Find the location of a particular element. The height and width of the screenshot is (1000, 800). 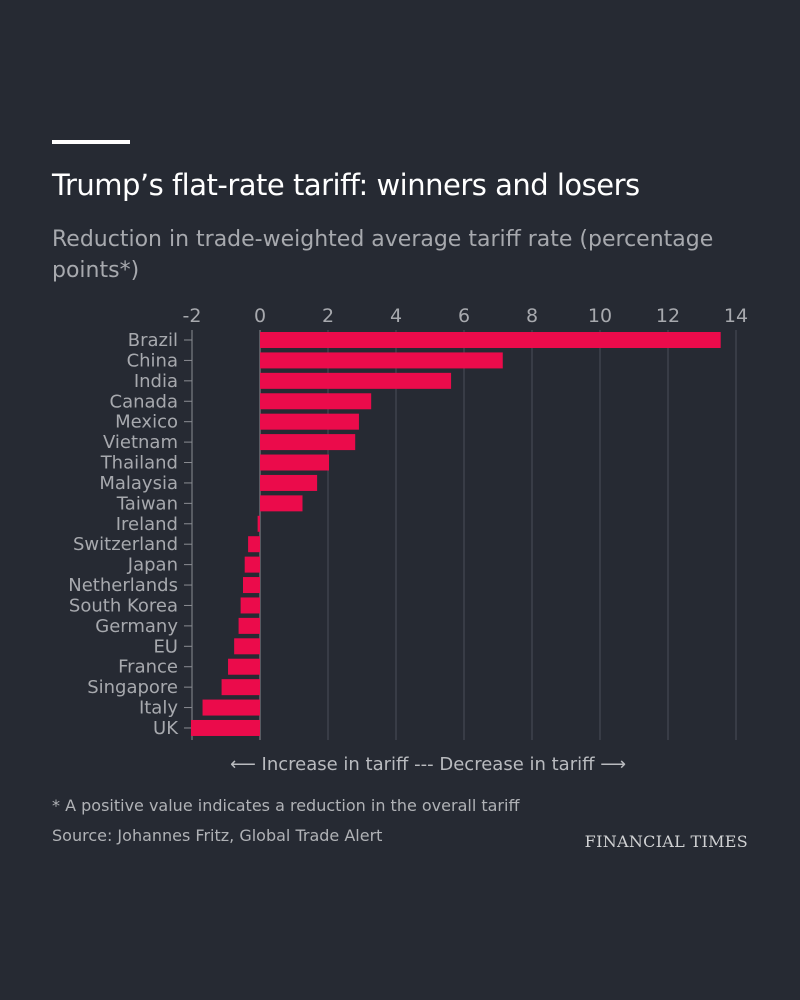

x-tick-label: 12 is located at coordinates (668, 316).